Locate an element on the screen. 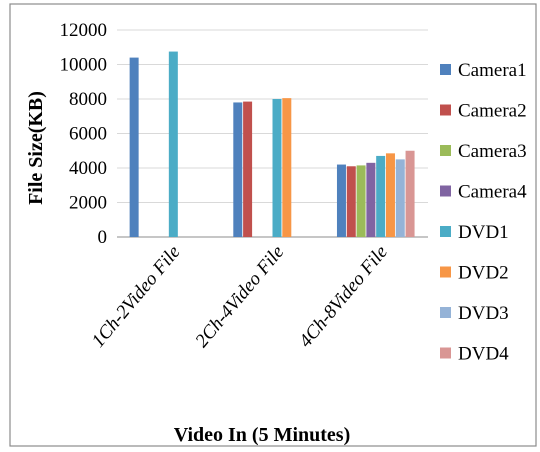  x-axis-title: Video In (5 Minutes) is located at coordinates (262, 435).